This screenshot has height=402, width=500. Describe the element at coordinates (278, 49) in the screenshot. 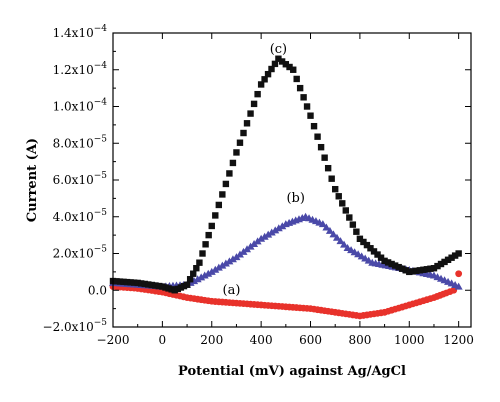

I see `curve-label: (c)` at that location.